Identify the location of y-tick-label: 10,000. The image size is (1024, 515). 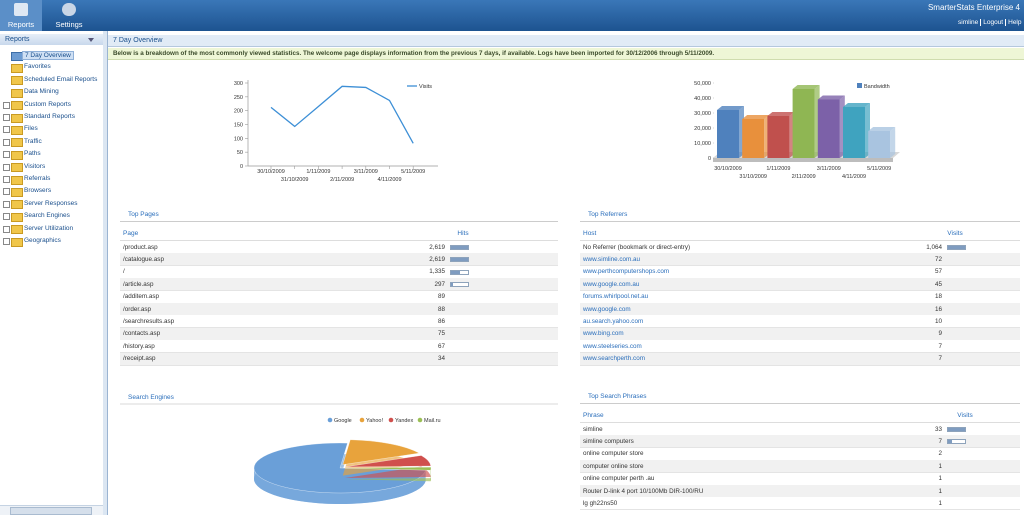
(702, 144).